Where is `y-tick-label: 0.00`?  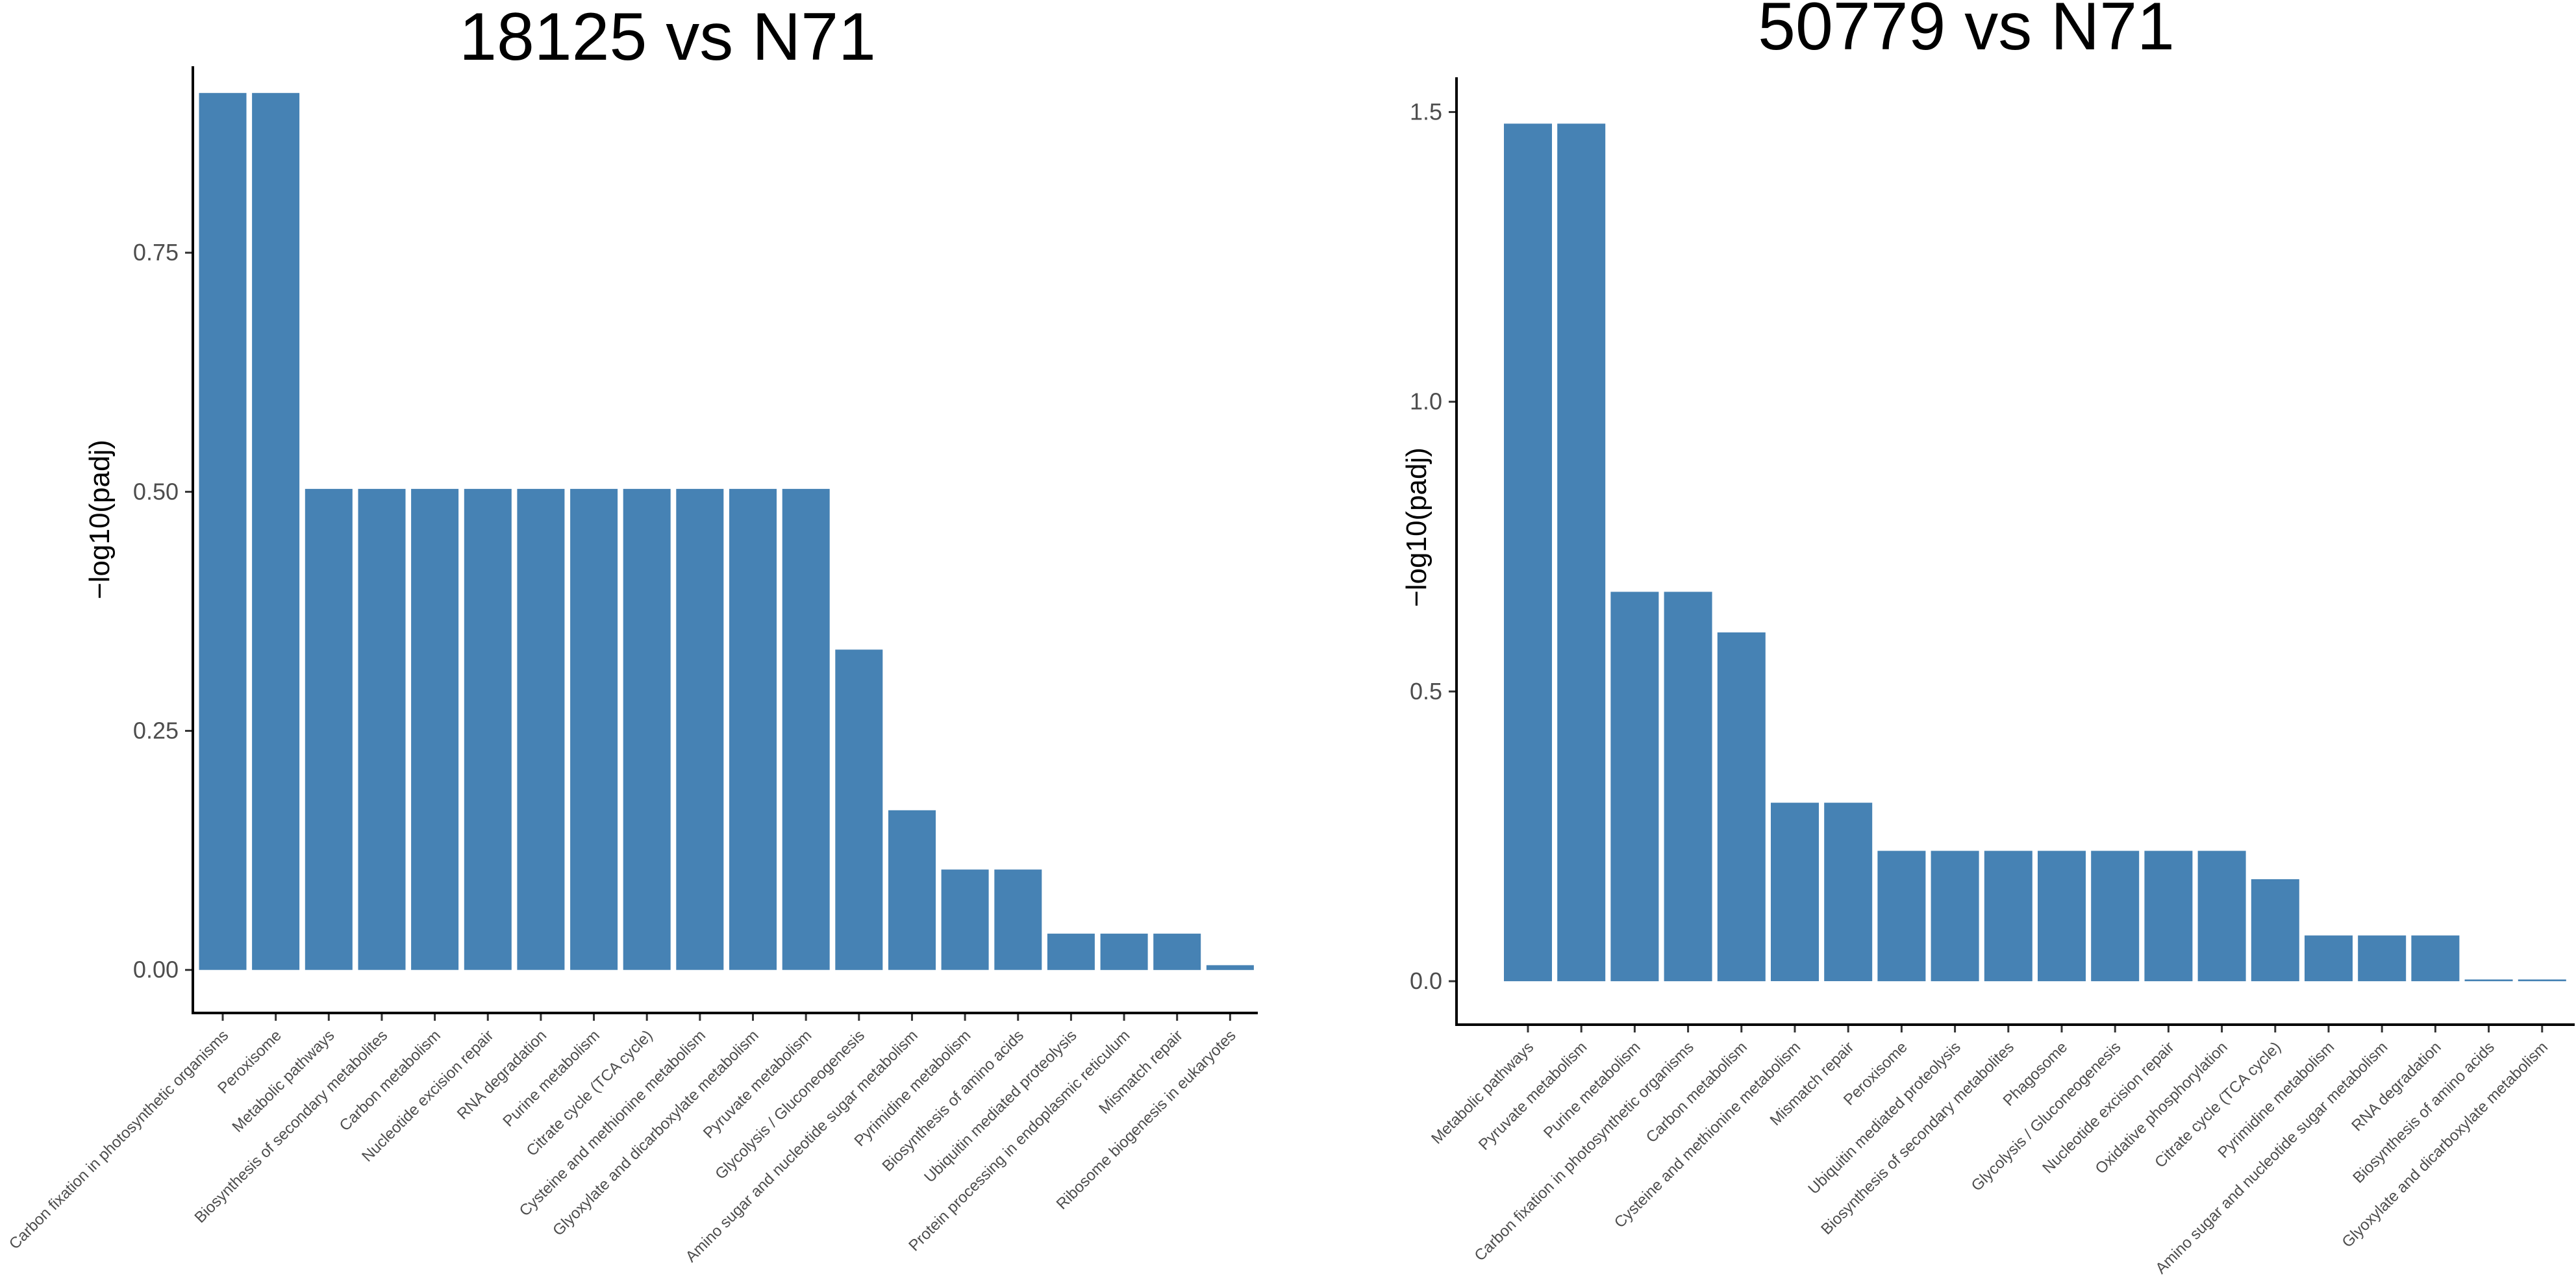
y-tick-label: 0.00 is located at coordinates (156, 969).